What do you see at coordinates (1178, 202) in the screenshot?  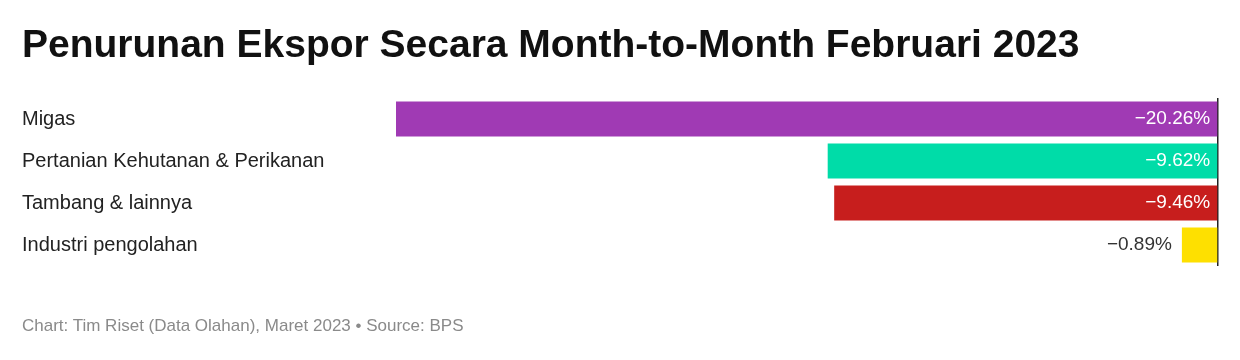 I see `data-label: −9.46%` at bounding box center [1178, 202].